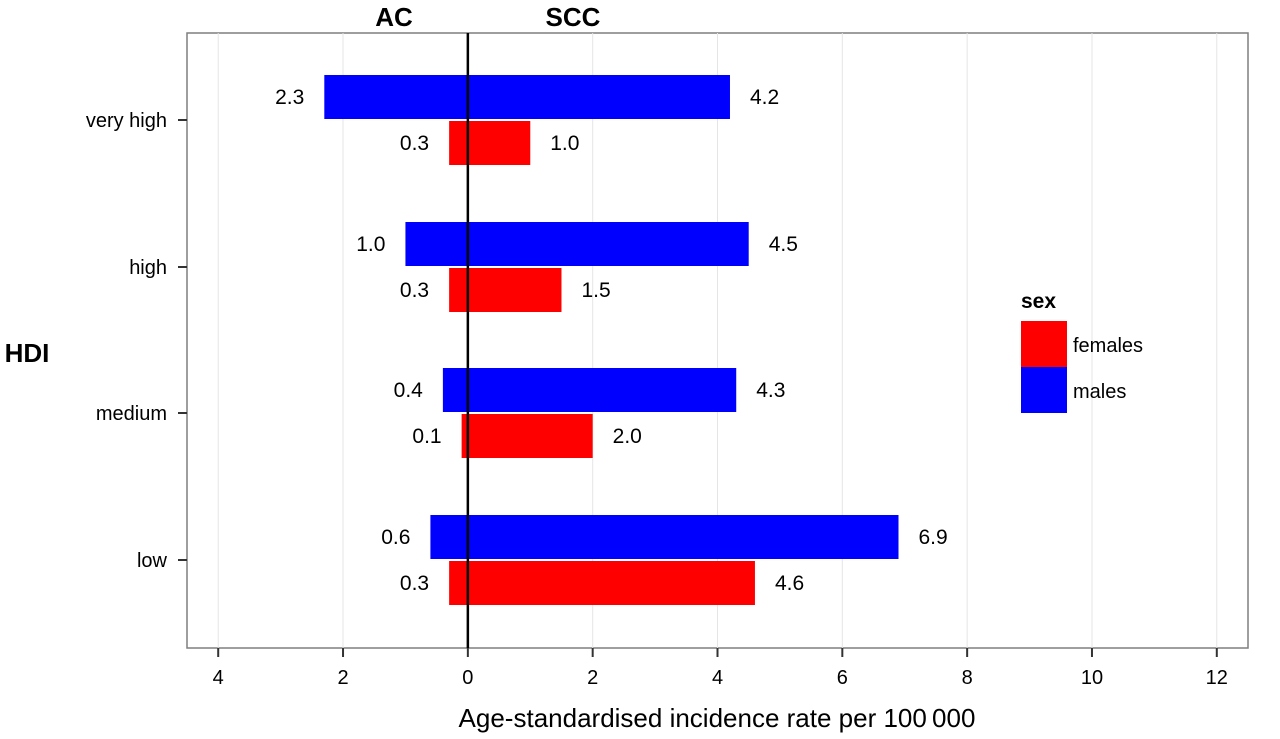 The height and width of the screenshot is (739, 1280). I want to click on x-tick-label: 6, so click(842, 678).